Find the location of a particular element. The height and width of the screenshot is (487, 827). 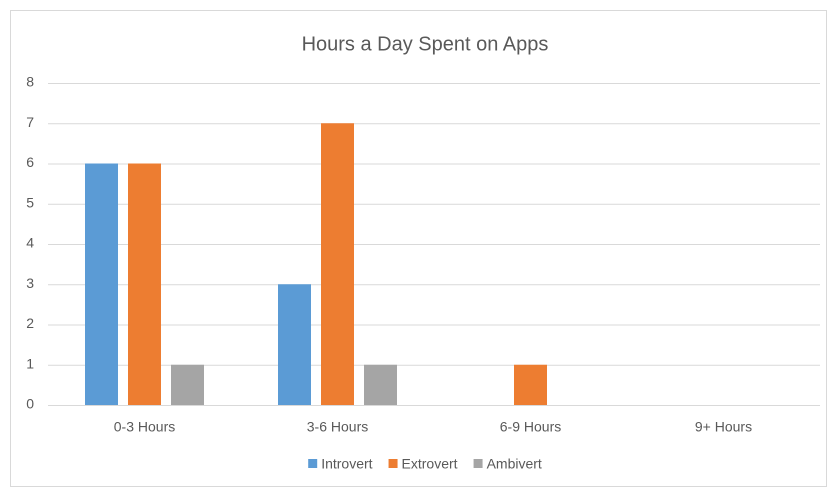

x-tick-label: 0-3 Hours is located at coordinates (144, 427).